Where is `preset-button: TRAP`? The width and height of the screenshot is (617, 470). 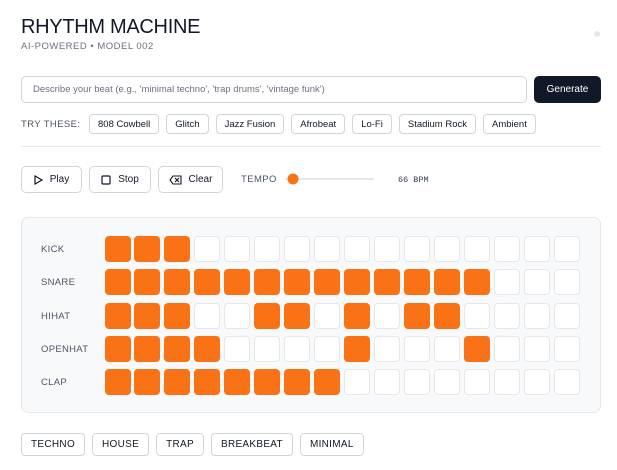 preset-button: TRAP is located at coordinates (180, 444).